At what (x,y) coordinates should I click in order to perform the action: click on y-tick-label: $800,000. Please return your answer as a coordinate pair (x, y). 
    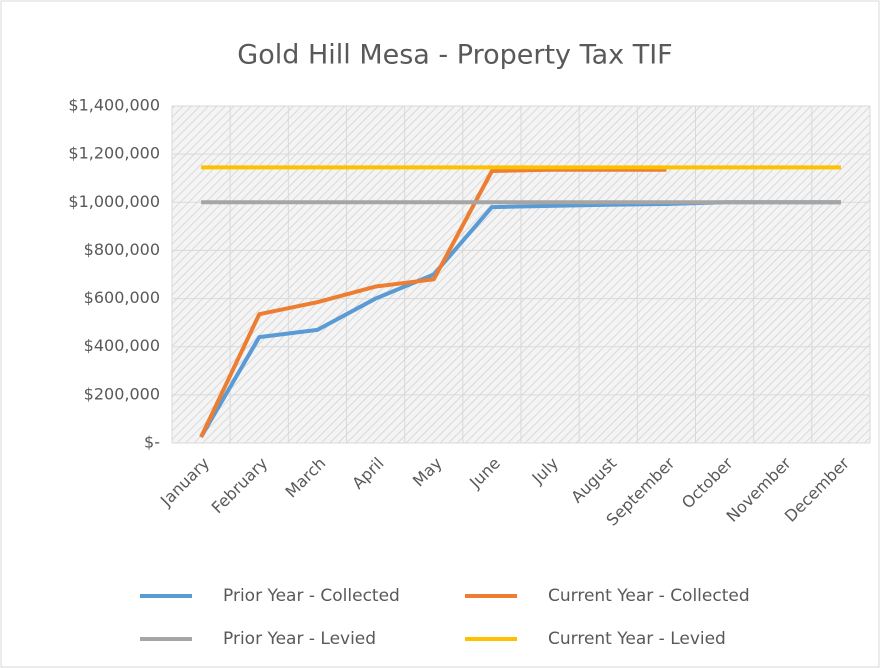
    Looking at the image, I should click on (122, 249).